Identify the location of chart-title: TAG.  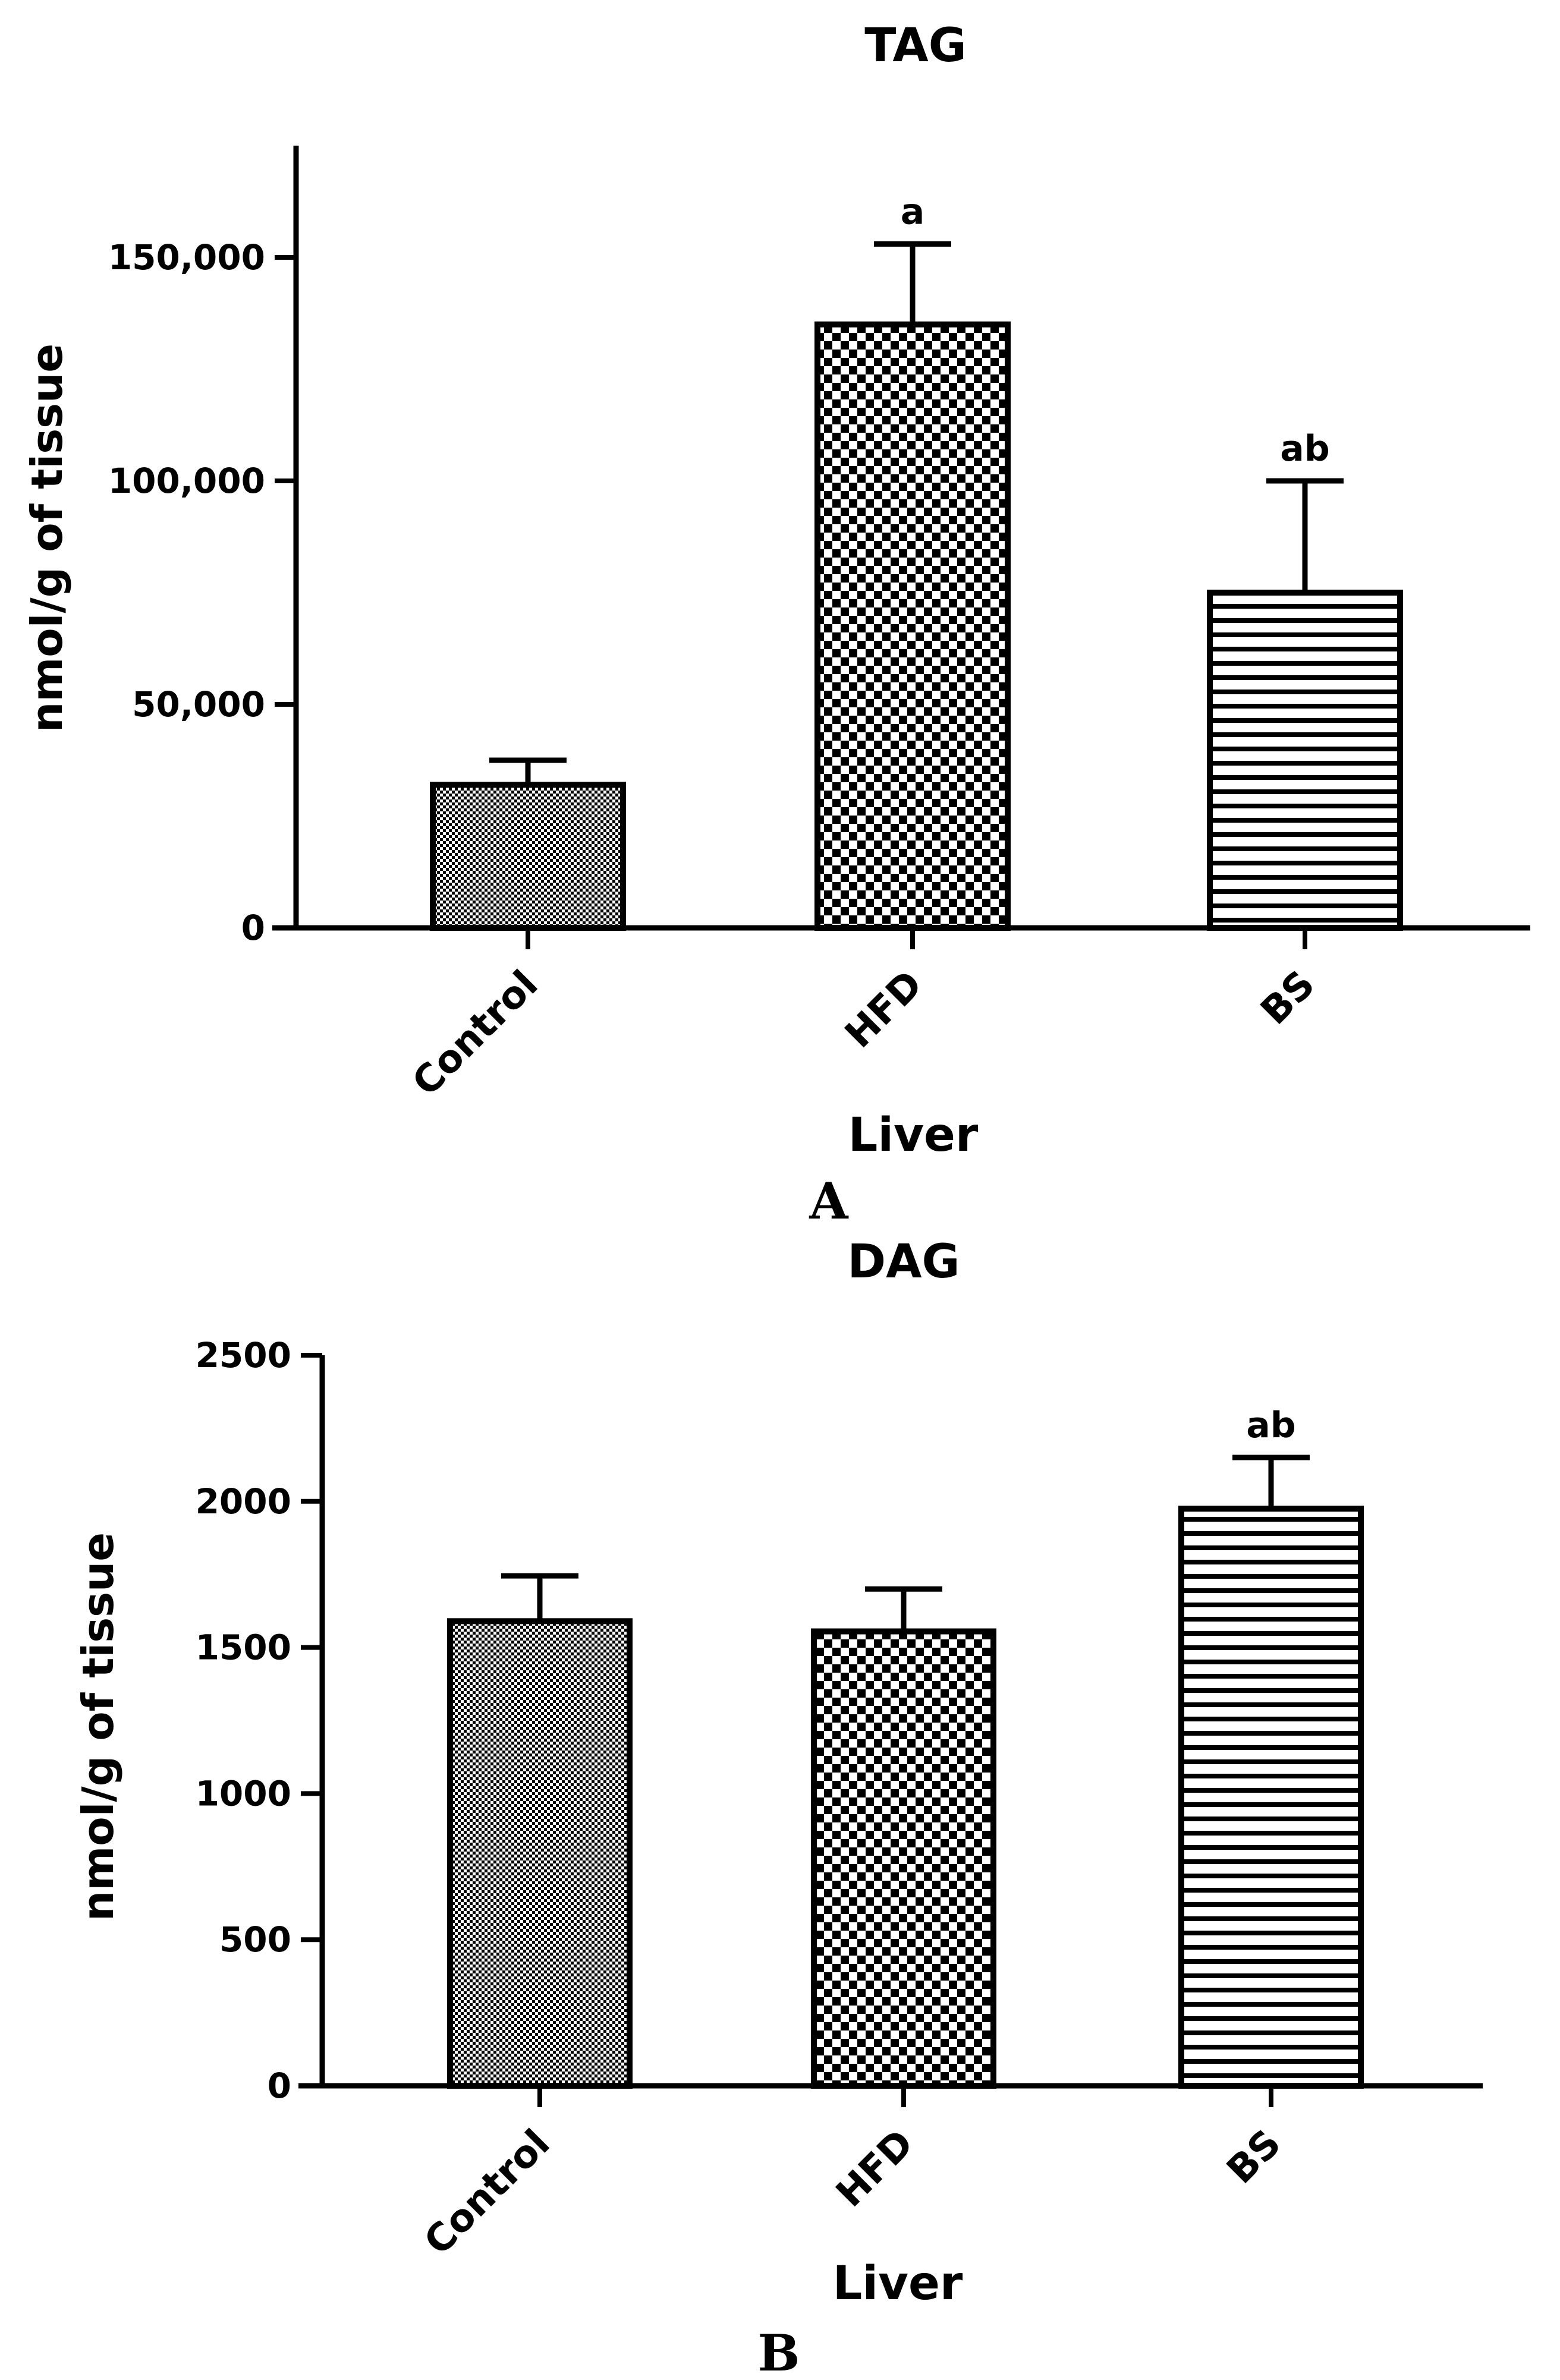
(915, 46).